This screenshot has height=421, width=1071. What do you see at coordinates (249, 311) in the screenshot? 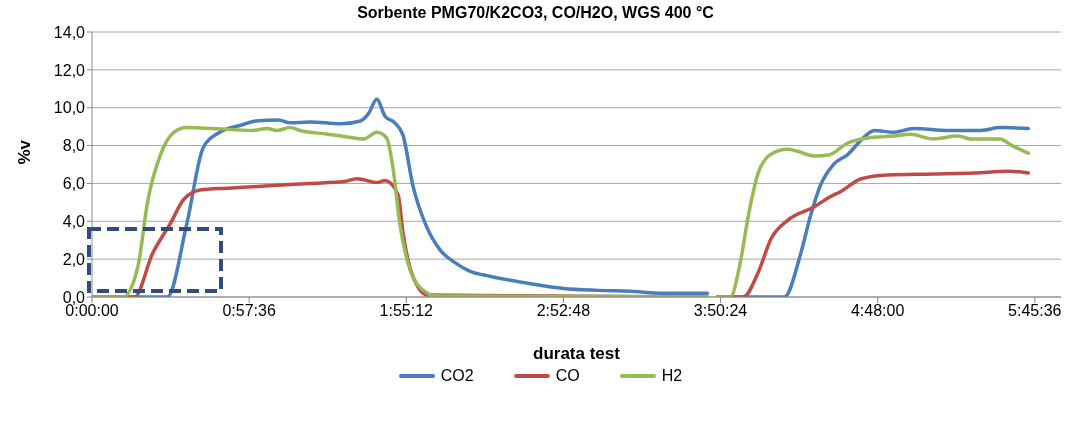
I see `x-tick-label: 0:57:36` at bounding box center [249, 311].